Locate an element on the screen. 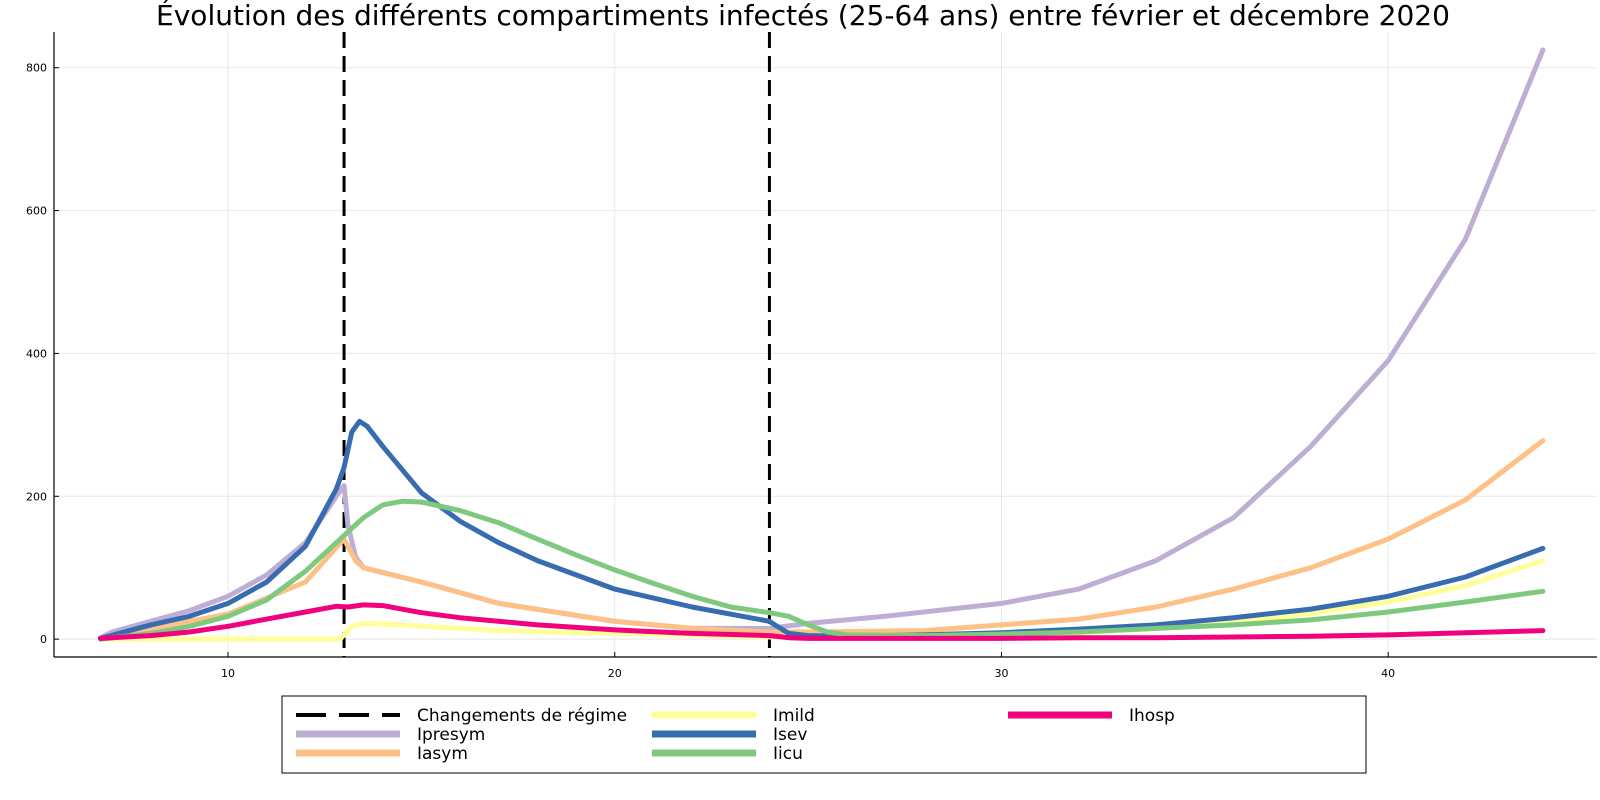  legend-entry: Changements de régime is located at coordinates (461, 716).